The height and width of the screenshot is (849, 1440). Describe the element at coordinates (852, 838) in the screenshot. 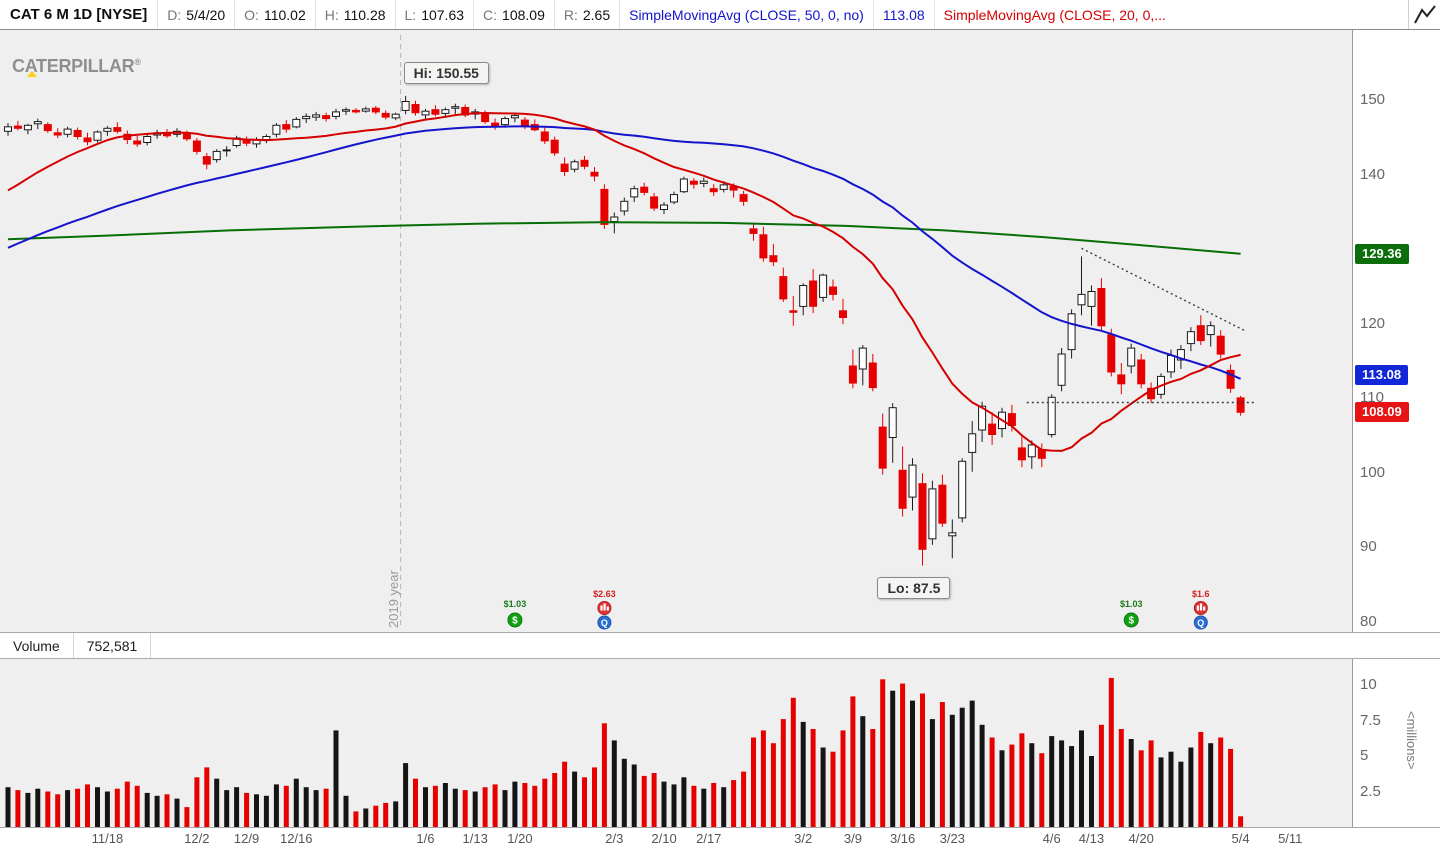

I see `date-tick-3-9: 3/9` at that location.